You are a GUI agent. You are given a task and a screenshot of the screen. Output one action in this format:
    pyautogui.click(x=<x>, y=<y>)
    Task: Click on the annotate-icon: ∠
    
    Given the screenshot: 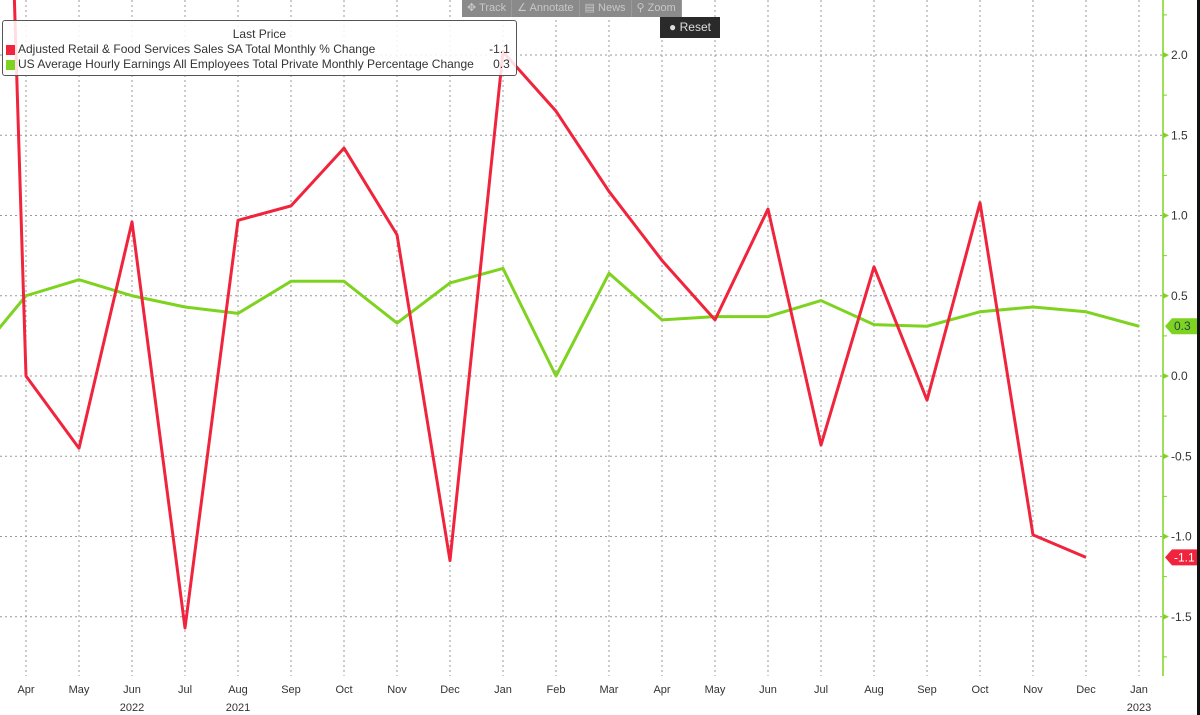 What is the action you would take?
    pyautogui.click(x=522, y=8)
    